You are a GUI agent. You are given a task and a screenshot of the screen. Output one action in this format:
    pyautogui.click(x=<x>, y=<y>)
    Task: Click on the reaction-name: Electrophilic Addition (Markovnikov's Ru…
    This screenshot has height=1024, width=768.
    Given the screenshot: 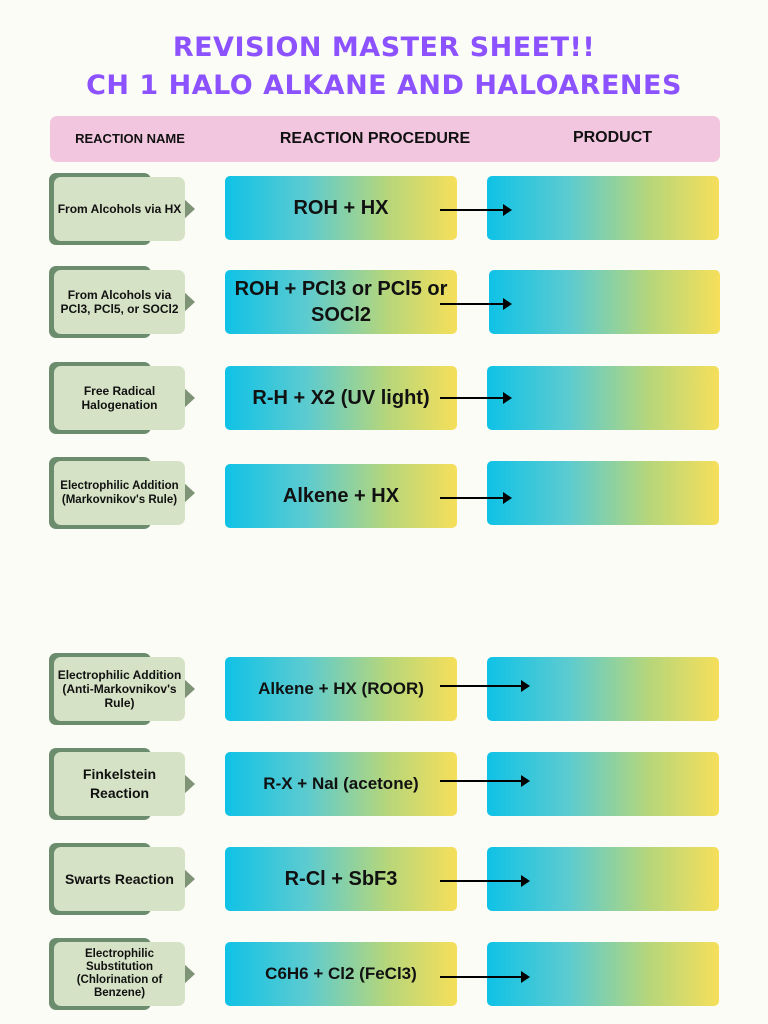 What is the action you would take?
    pyautogui.click(x=119, y=493)
    